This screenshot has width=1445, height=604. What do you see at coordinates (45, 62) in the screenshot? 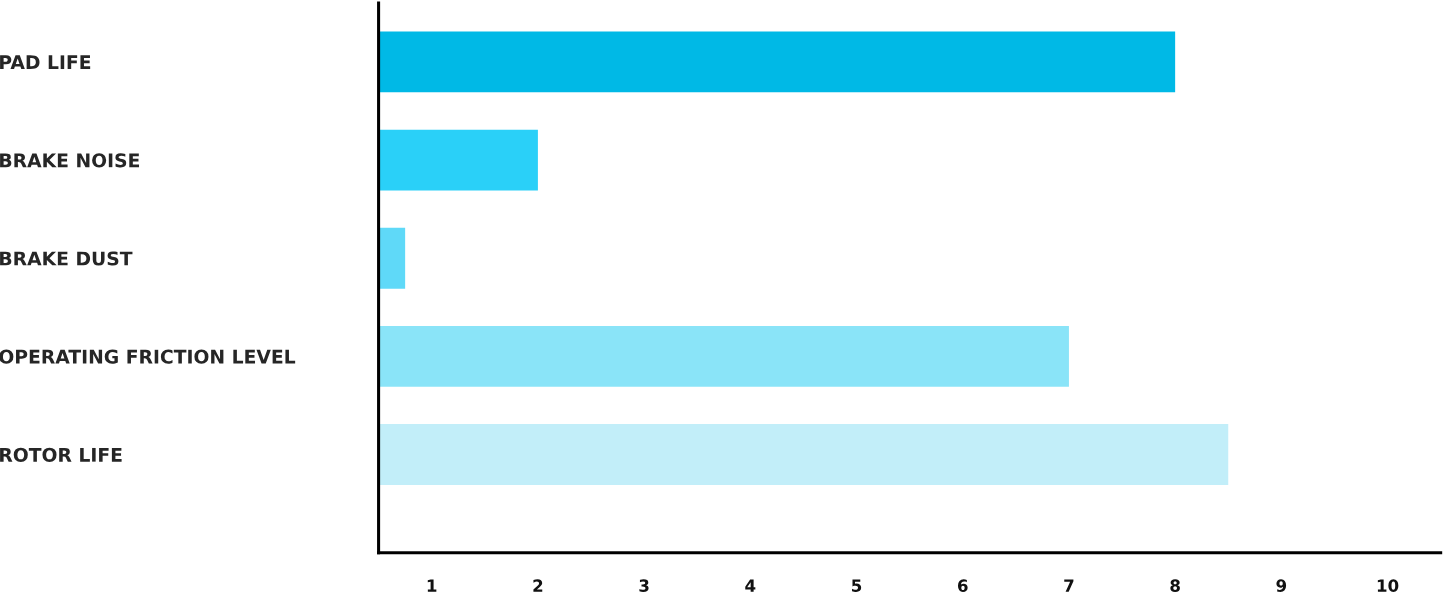
I see `y-tick-label: PAD LIFE` at bounding box center [45, 62].